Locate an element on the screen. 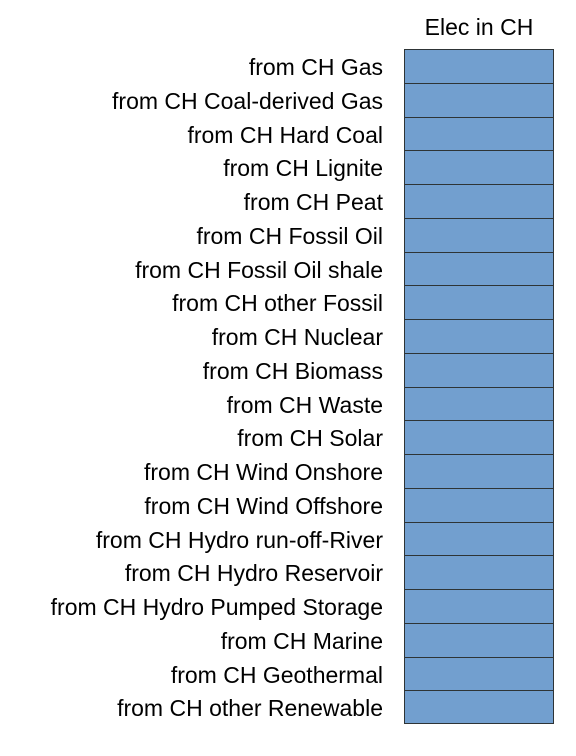  row-label: from CH Hydro Pumped Storage is located at coordinates (216, 607).